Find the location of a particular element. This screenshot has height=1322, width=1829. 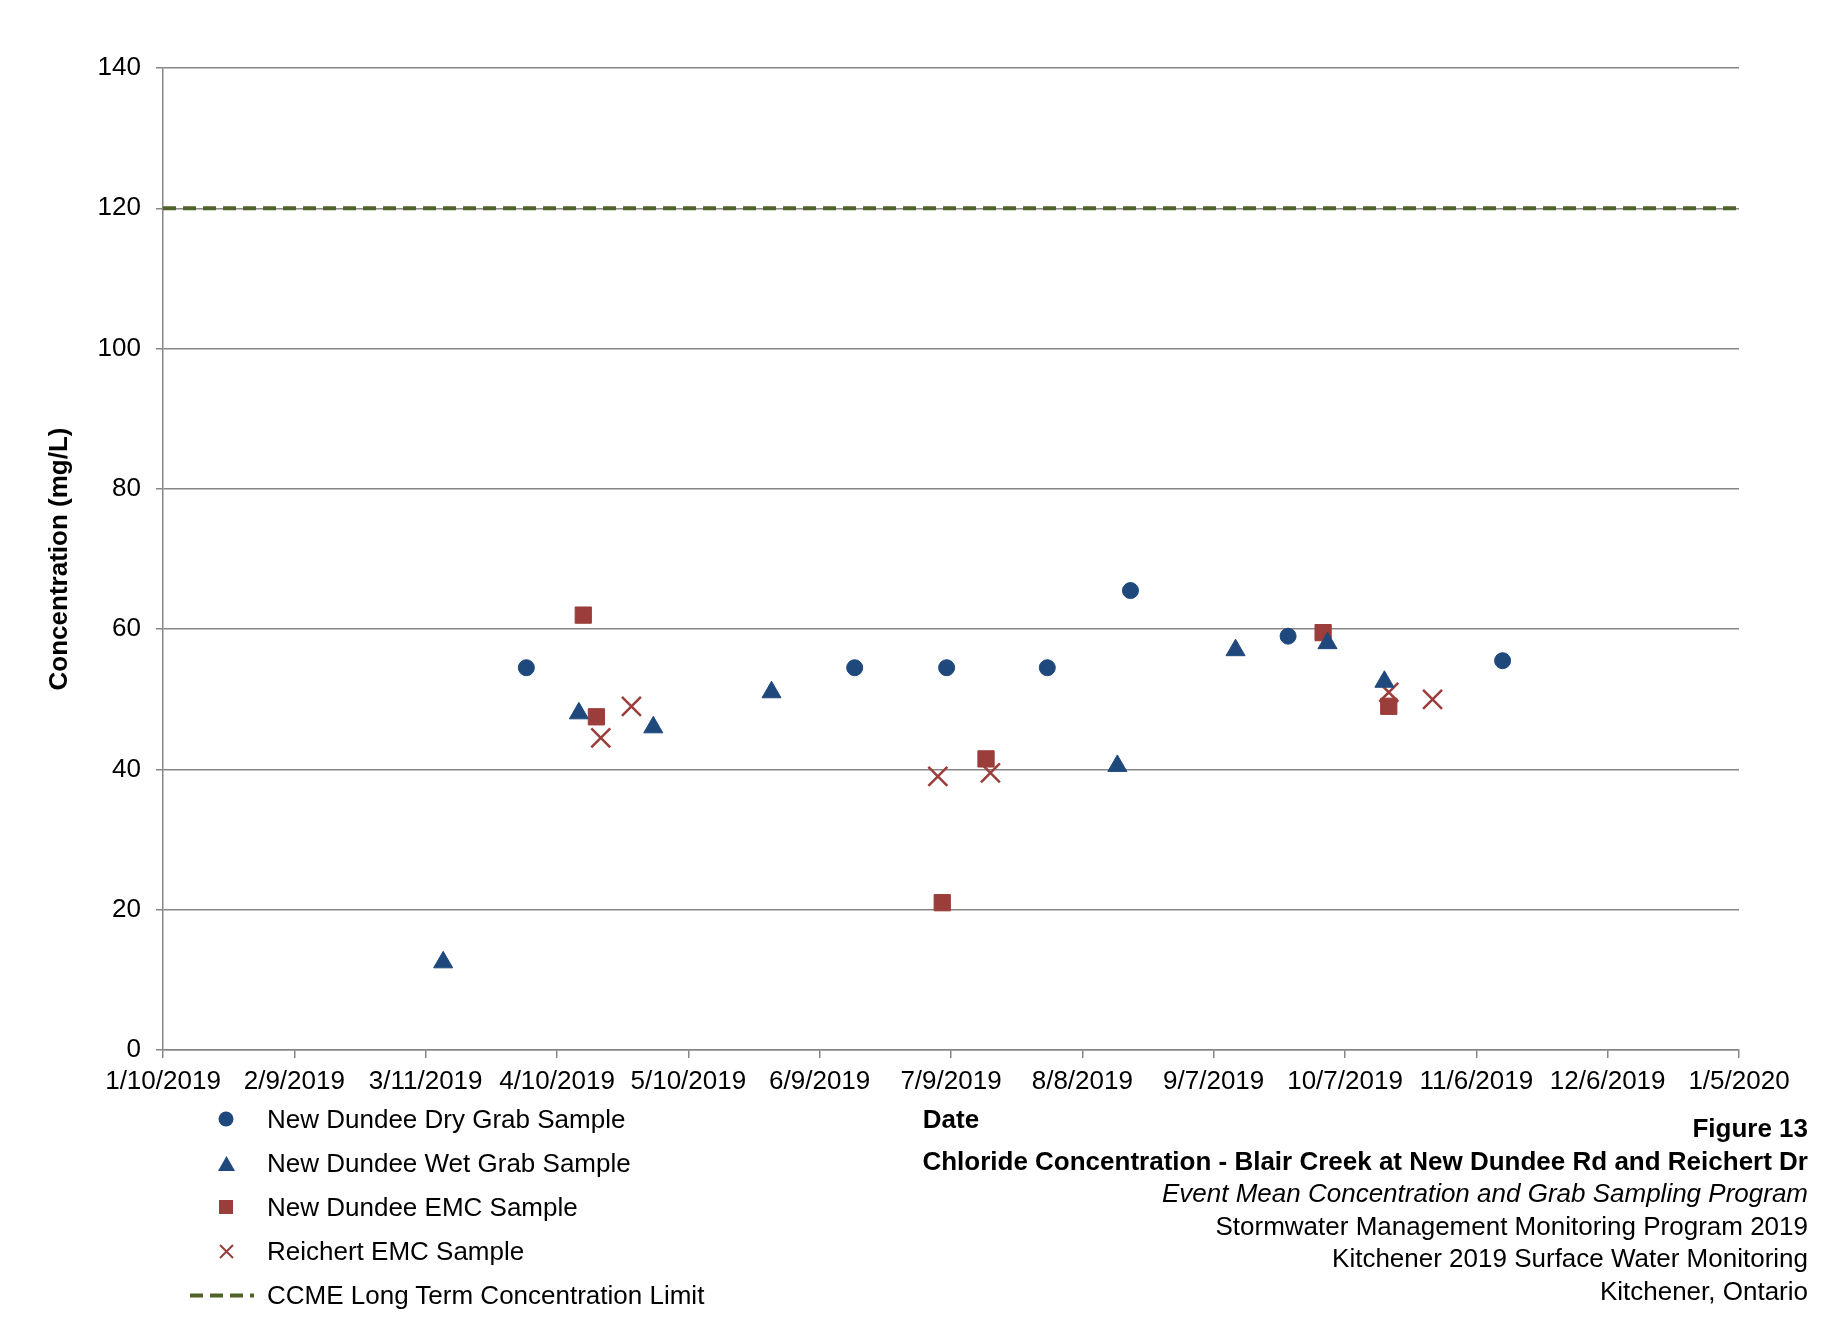

x-tick-label: 9/7/2019 is located at coordinates (1214, 1079).